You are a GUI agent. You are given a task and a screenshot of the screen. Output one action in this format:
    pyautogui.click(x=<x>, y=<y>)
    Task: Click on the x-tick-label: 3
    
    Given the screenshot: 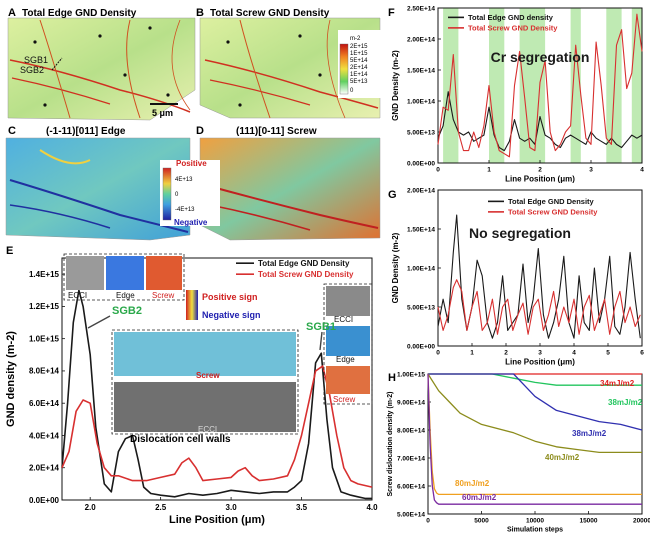 What is the action you would take?
    pyautogui.click(x=540, y=353)
    